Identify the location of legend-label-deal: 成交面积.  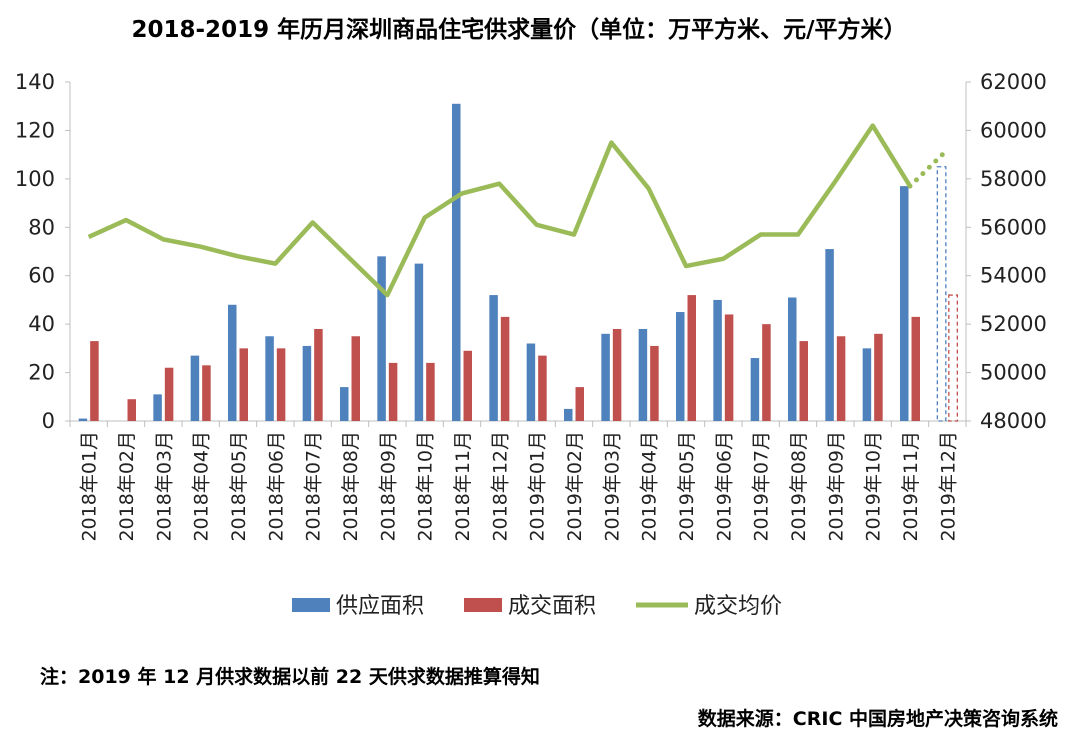
(552, 606).